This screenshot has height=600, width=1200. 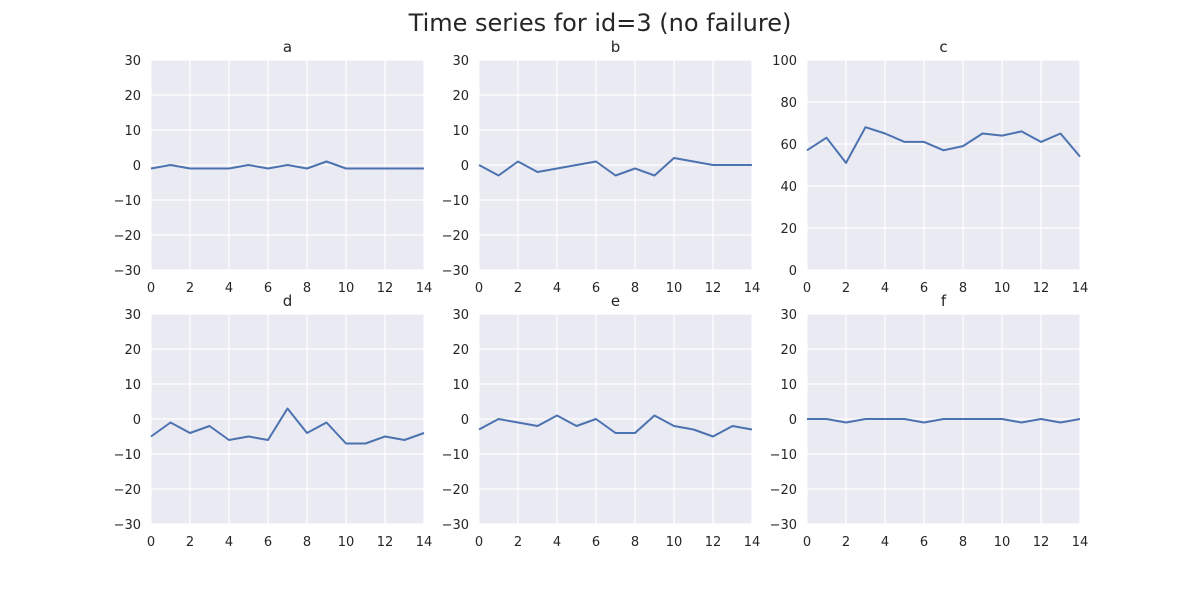 I want to click on subplot-c: 0 2 4 6 8 10 12 14 0 20 40 60 80 100 c, so click(x=930, y=167).